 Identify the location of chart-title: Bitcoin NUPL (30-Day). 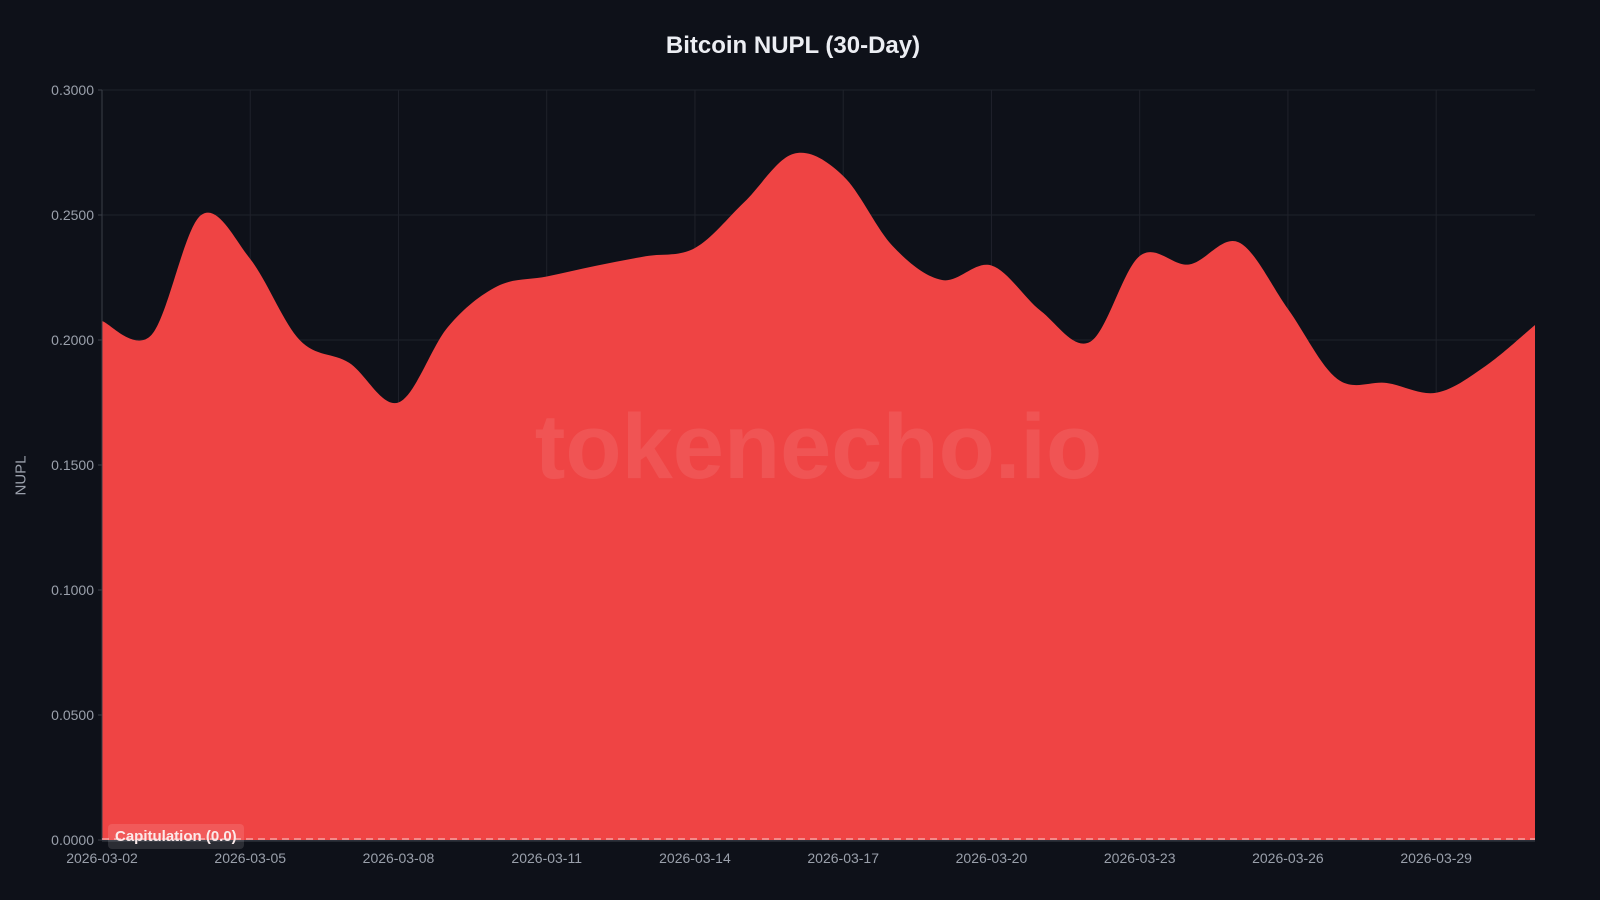
(793, 45).